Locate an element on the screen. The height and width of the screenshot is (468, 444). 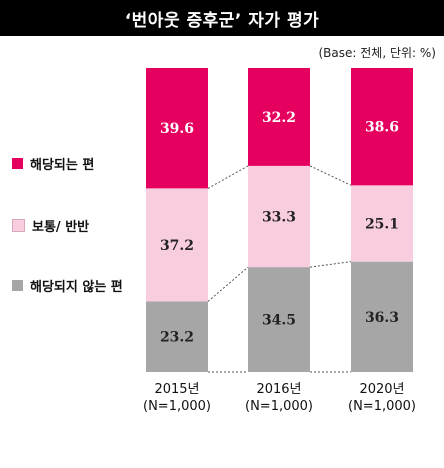
bar-segment-2016년-1 is located at coordinates (279, 216).